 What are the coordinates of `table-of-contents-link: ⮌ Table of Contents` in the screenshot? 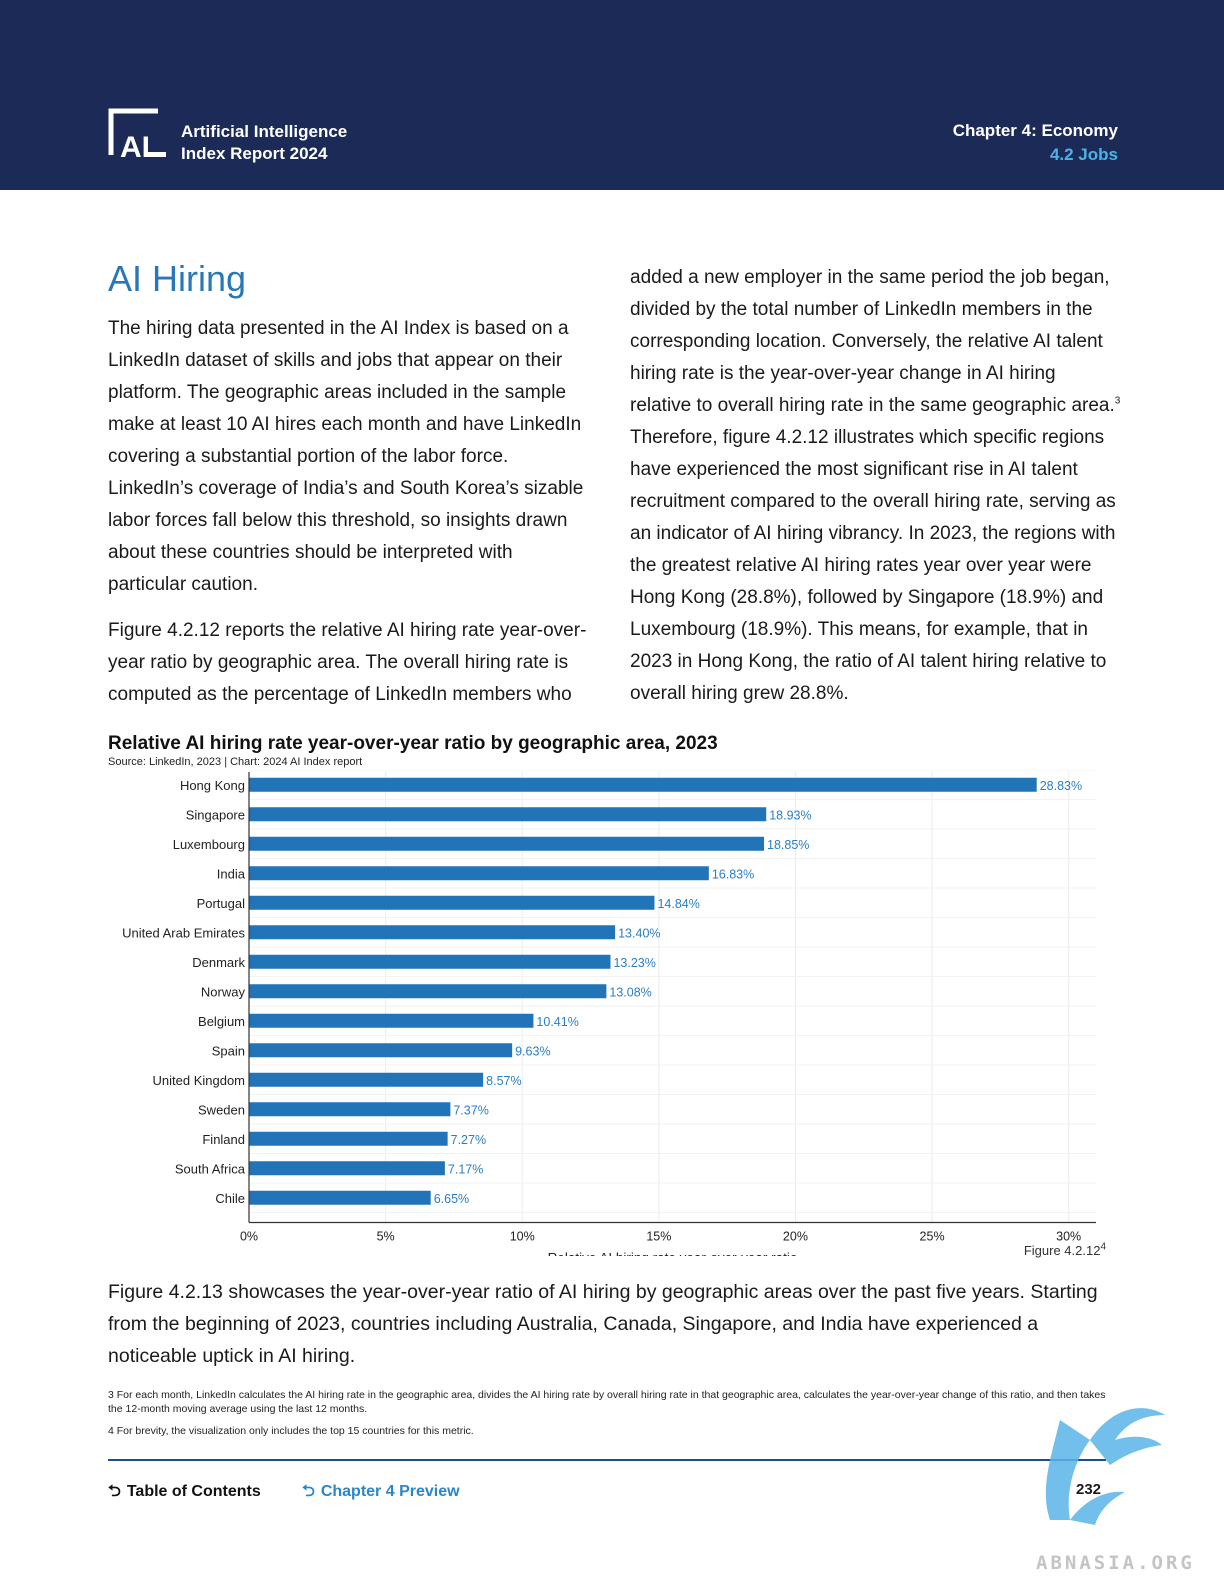 It's located at (184, 1493).